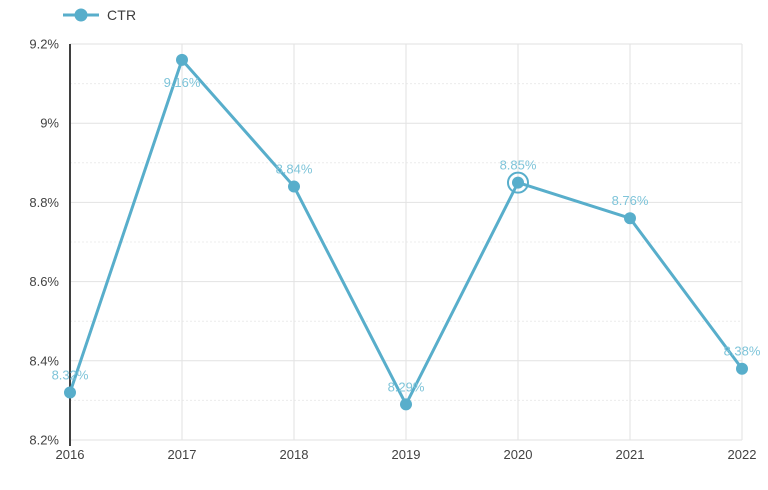  I want to click on data-label-2020: 8.85%, so click(518, 165).